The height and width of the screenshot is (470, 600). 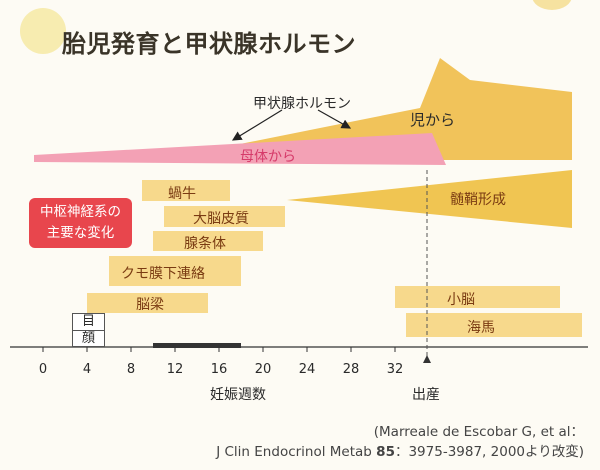 I want to click on myelination-wedge, so click(x=429, y=199).